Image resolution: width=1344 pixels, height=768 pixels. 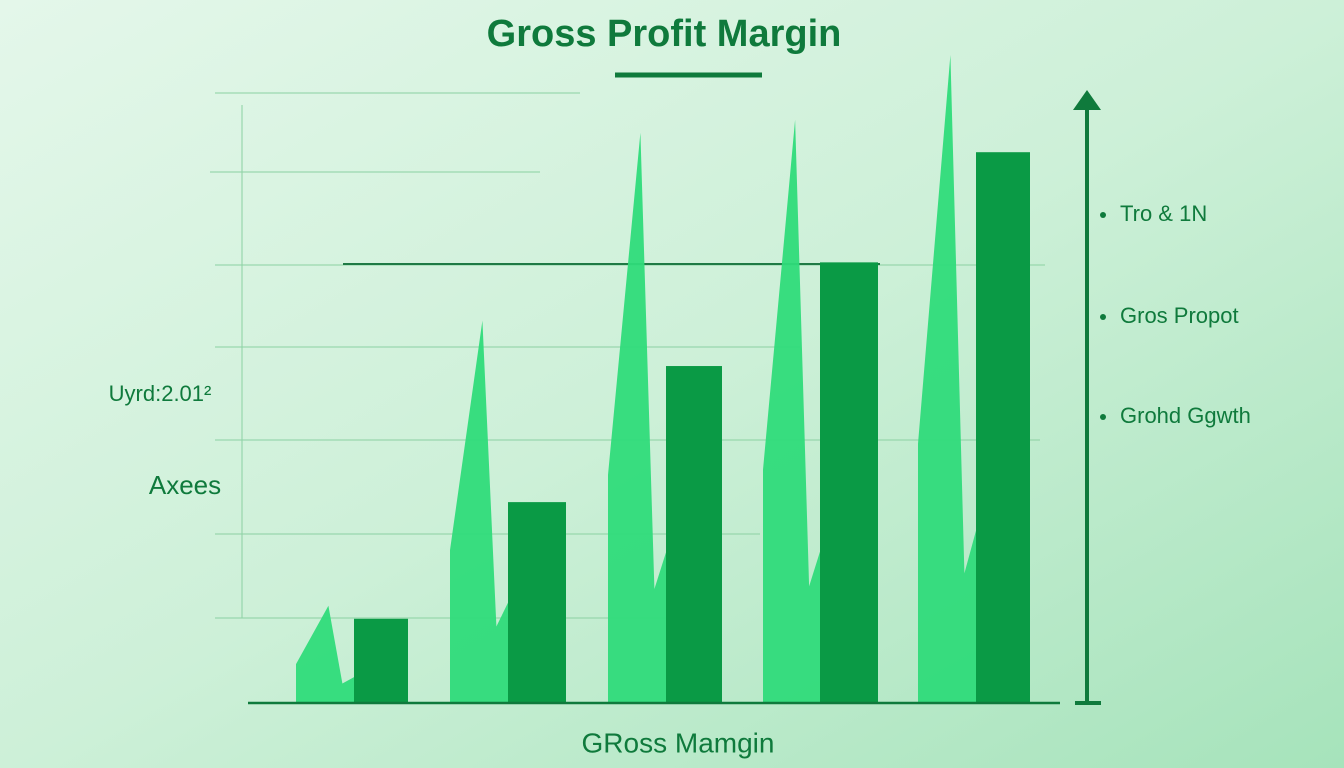 I want to click on annotation: Uyrd:2.01², so click(x=160, y=393).